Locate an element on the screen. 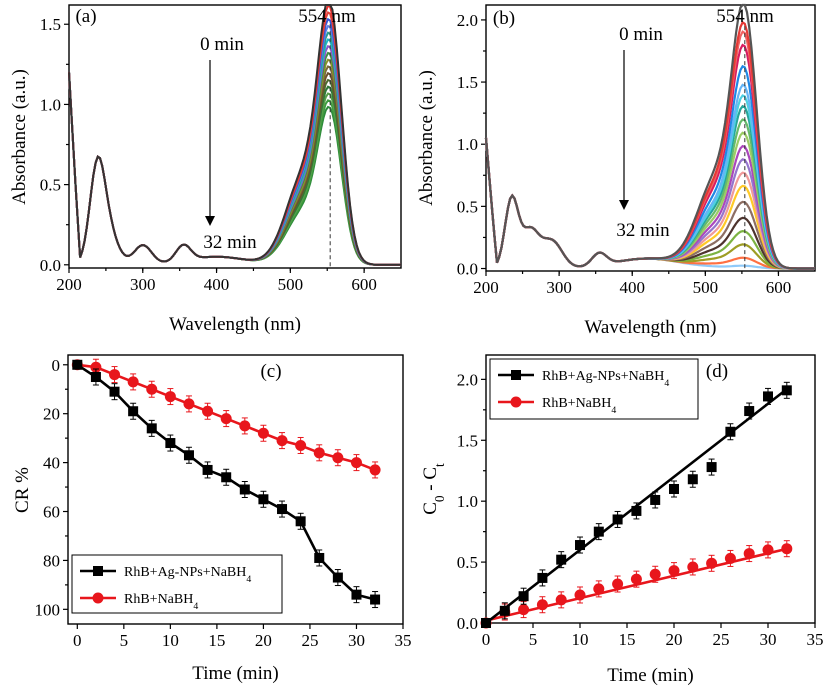  y-tick-label: 0 is located at coordinates (56, 365).